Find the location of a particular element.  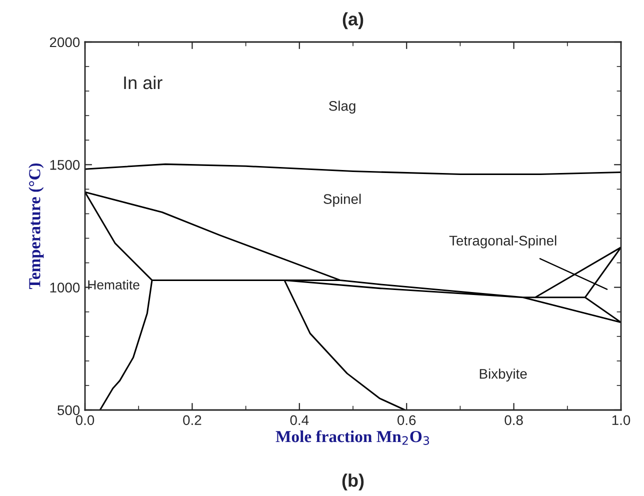

x-tick-label: 1.0 is located at coordinates (621, 420).